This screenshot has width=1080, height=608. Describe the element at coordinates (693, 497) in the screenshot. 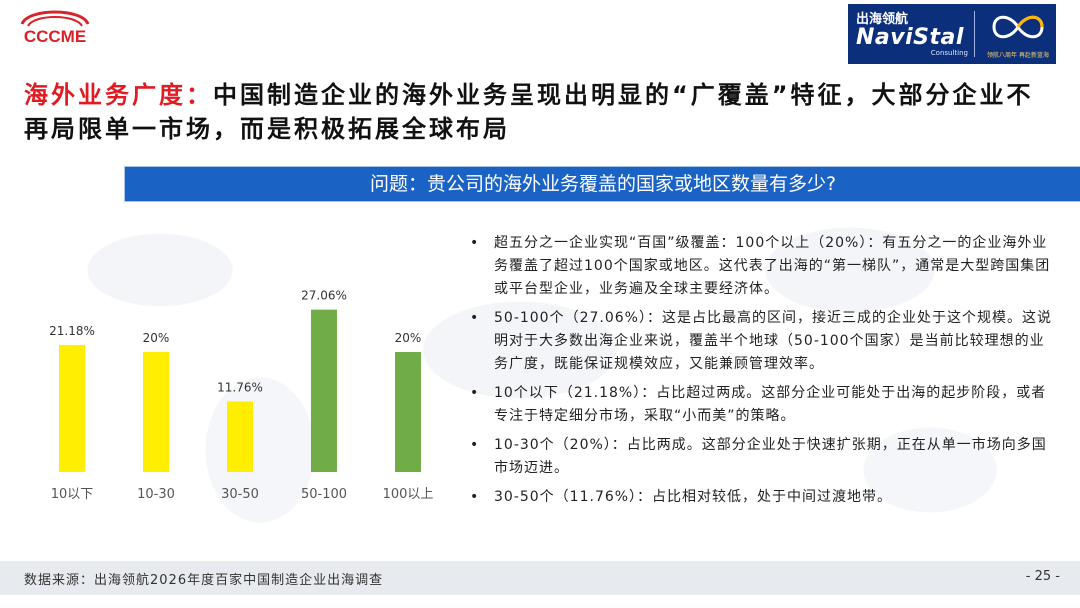

I see `finding-text: 30-50个（11.76%）：占比相对较低，处于中间过渡地带。` at that location.